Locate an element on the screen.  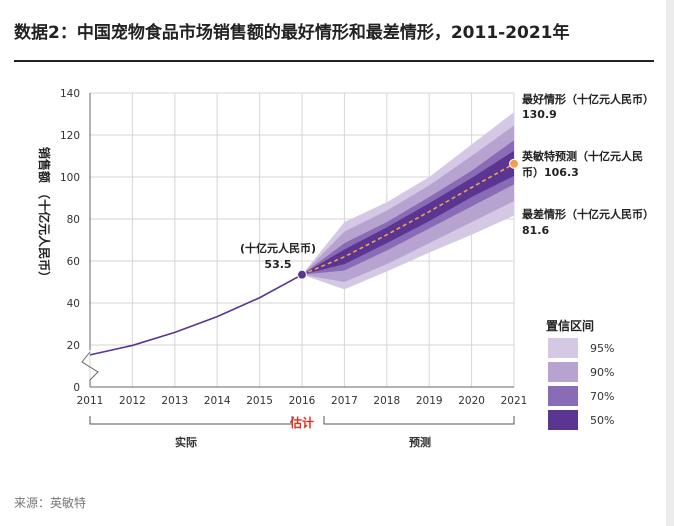
x-tick-label: 2019 is located at coordinates (429, 401).